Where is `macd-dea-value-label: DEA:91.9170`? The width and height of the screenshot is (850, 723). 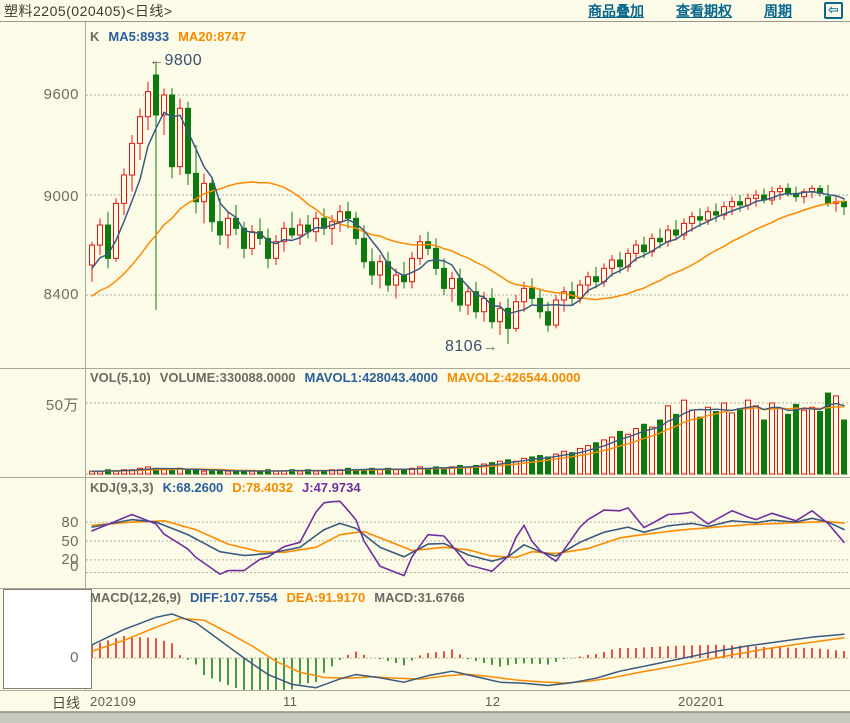
macd-dea-value-label: DEA:91.9170 is located at coordinates (326, 597).